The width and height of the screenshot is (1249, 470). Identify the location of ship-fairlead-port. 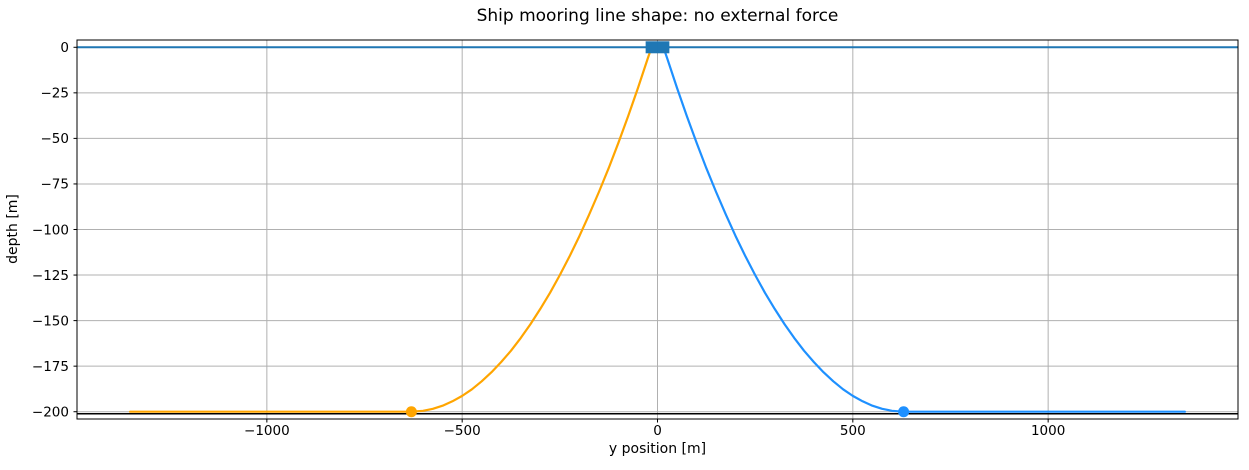
(651, 47).